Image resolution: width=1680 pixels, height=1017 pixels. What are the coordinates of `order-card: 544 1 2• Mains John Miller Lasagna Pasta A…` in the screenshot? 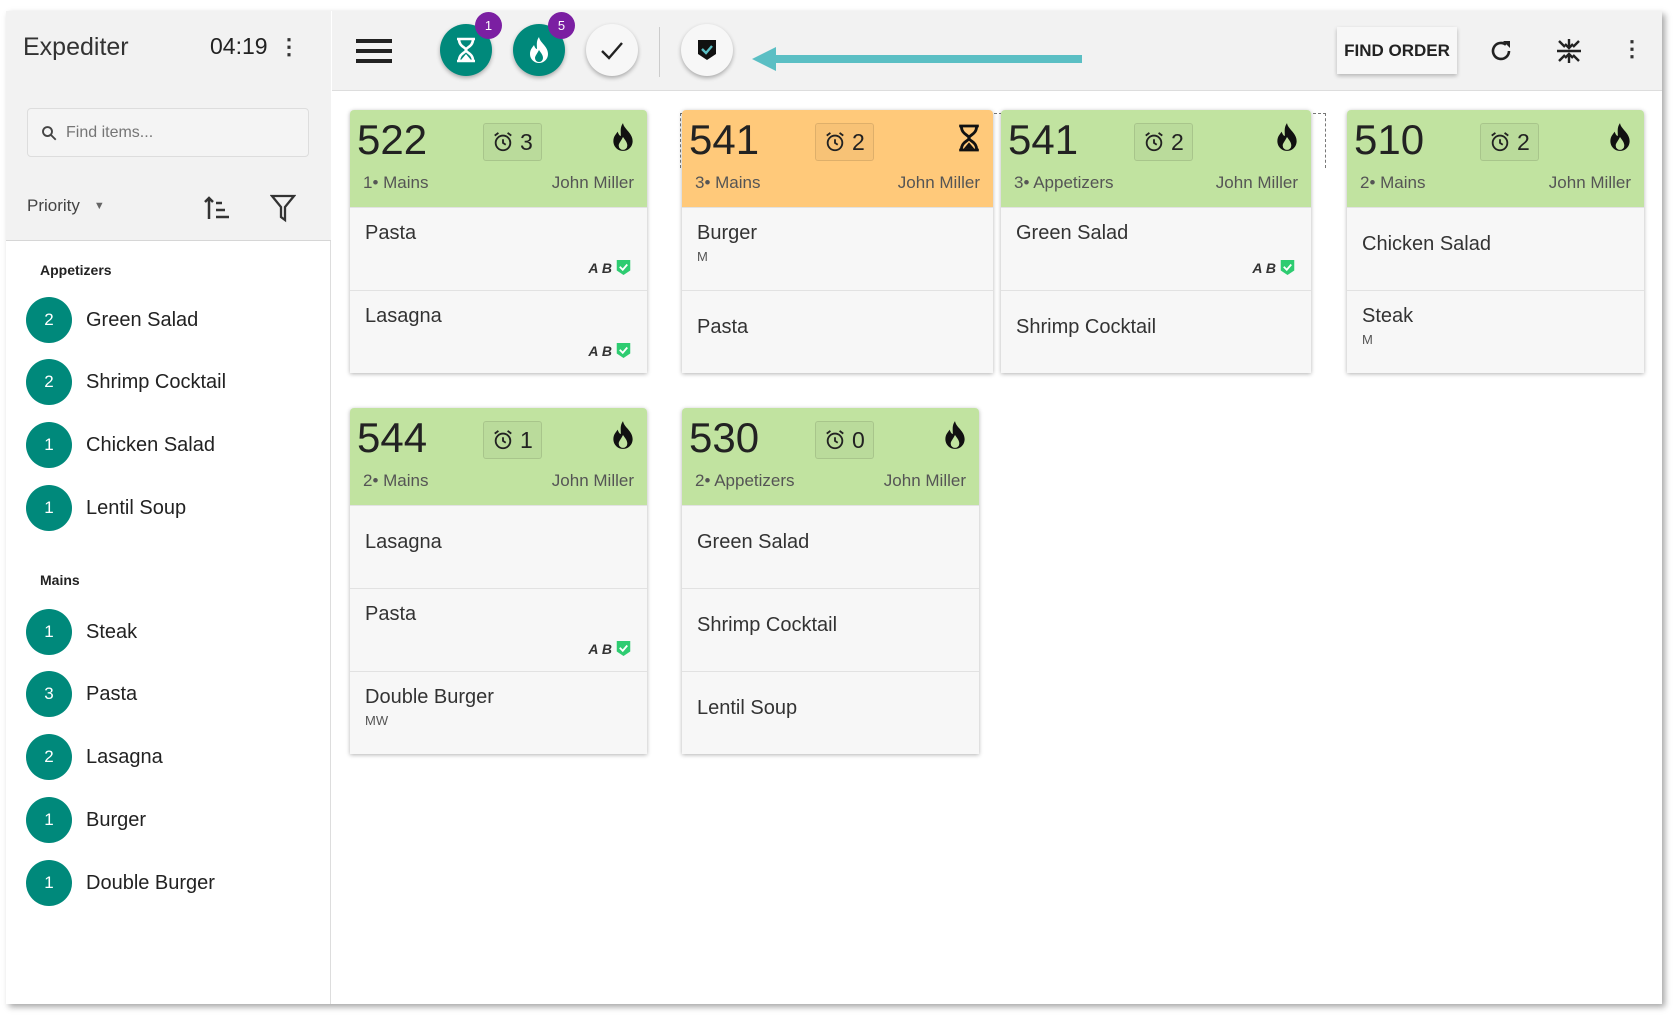 It's located at (498, 581).